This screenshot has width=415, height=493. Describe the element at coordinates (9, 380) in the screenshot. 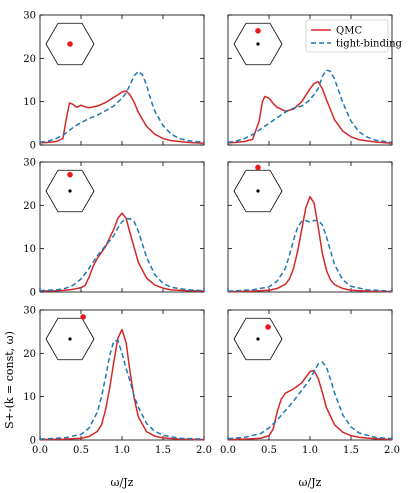

I see `y-axis-title: S+-(k = const, ω)` at that location.